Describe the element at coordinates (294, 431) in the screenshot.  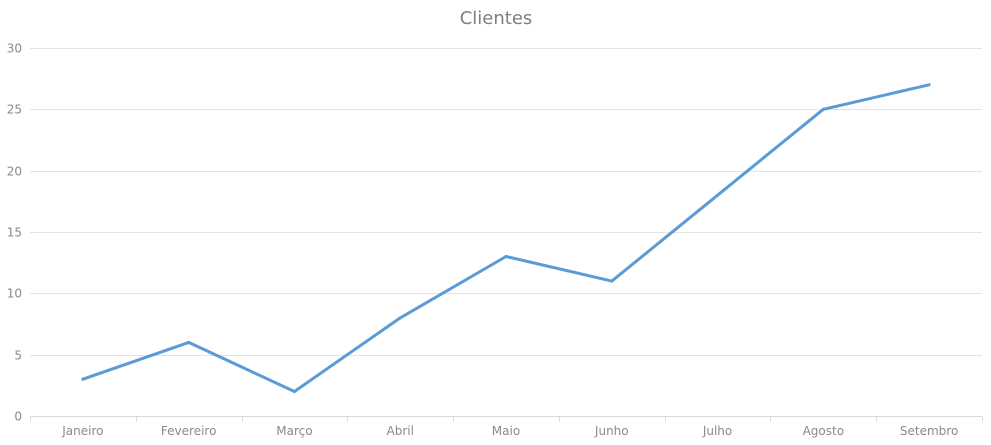
I see `x-tick-label: Março` at that location.